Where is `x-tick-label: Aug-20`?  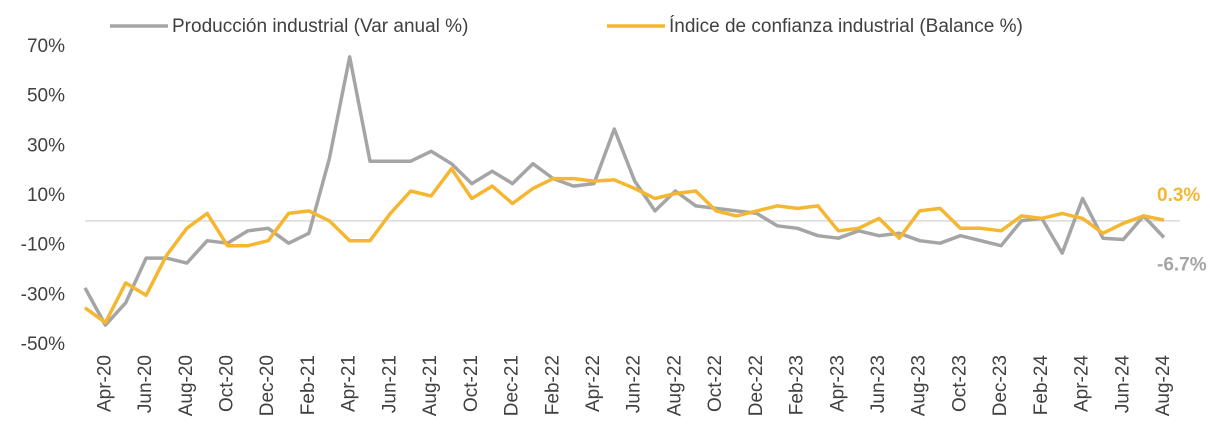
x-tick-label: Aug-20 is located at coordinates (186, 385).